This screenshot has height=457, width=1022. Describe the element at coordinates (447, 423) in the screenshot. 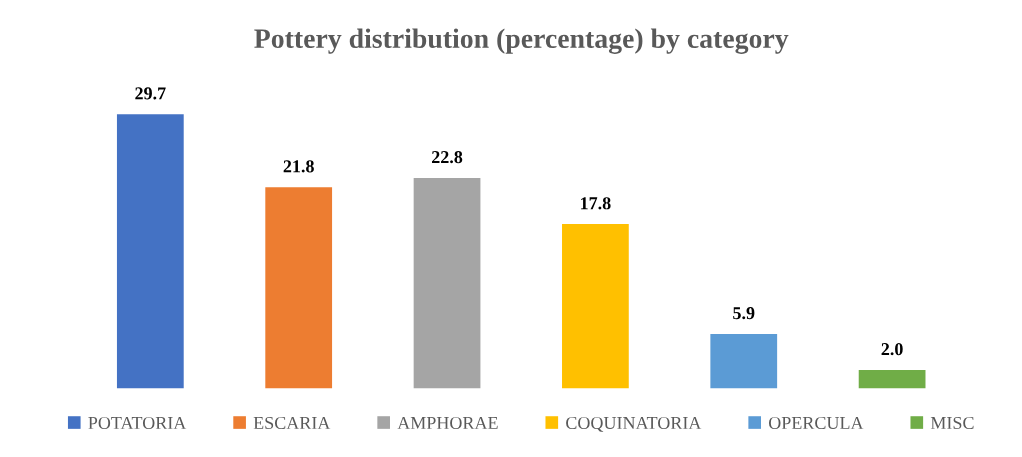

I see `legend-label: AMPHORAE` at that location.